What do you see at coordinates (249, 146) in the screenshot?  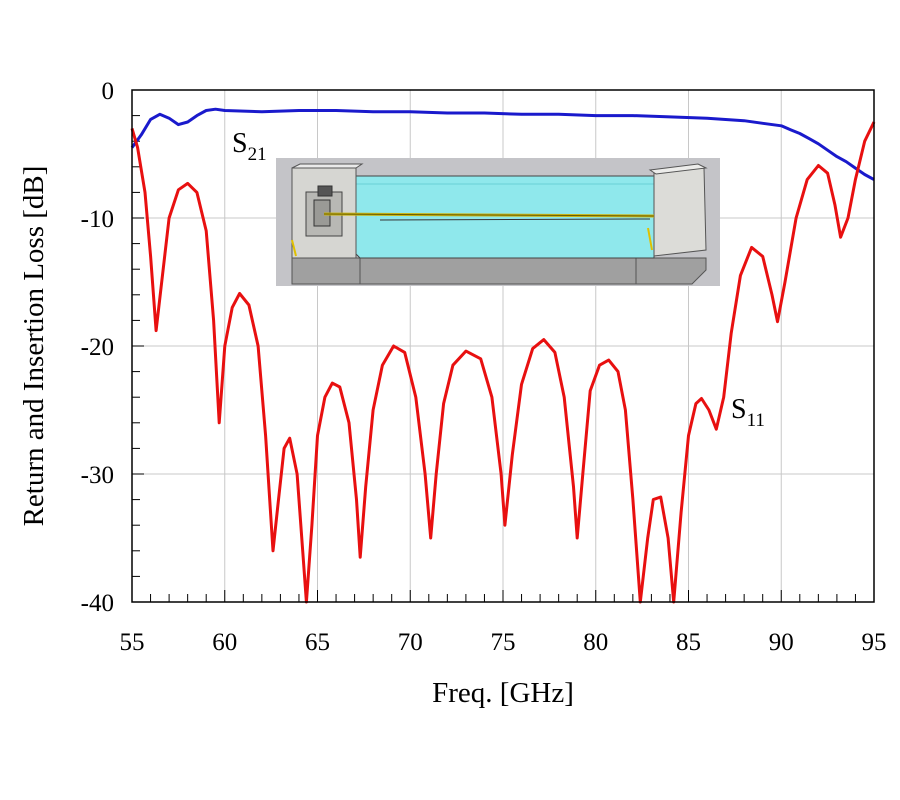 I see `series-label-s21: S21` at bounding box center [249, 146].